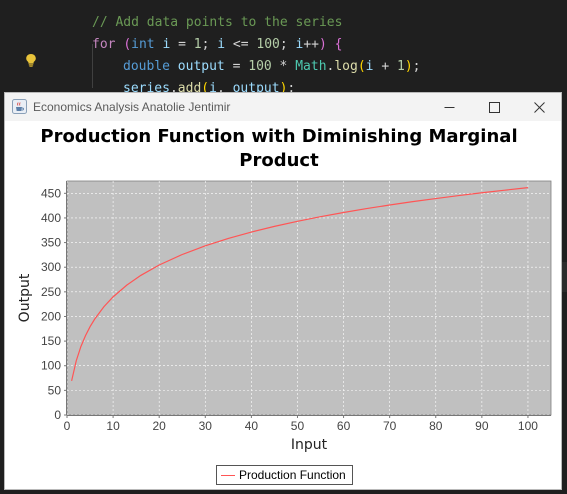  What do you see at coordinates (92, 66) in the screenshot?
I see `indent-guide` at bounding box center [92, 66].